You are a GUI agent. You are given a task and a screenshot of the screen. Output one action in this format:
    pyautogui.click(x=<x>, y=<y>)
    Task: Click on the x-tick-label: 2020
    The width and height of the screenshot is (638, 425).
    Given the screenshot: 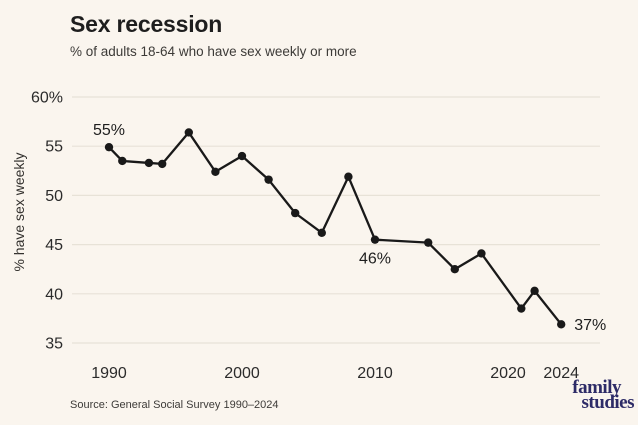 What is the action you would take?
    pyautogui.click(x=508, y=373)
    